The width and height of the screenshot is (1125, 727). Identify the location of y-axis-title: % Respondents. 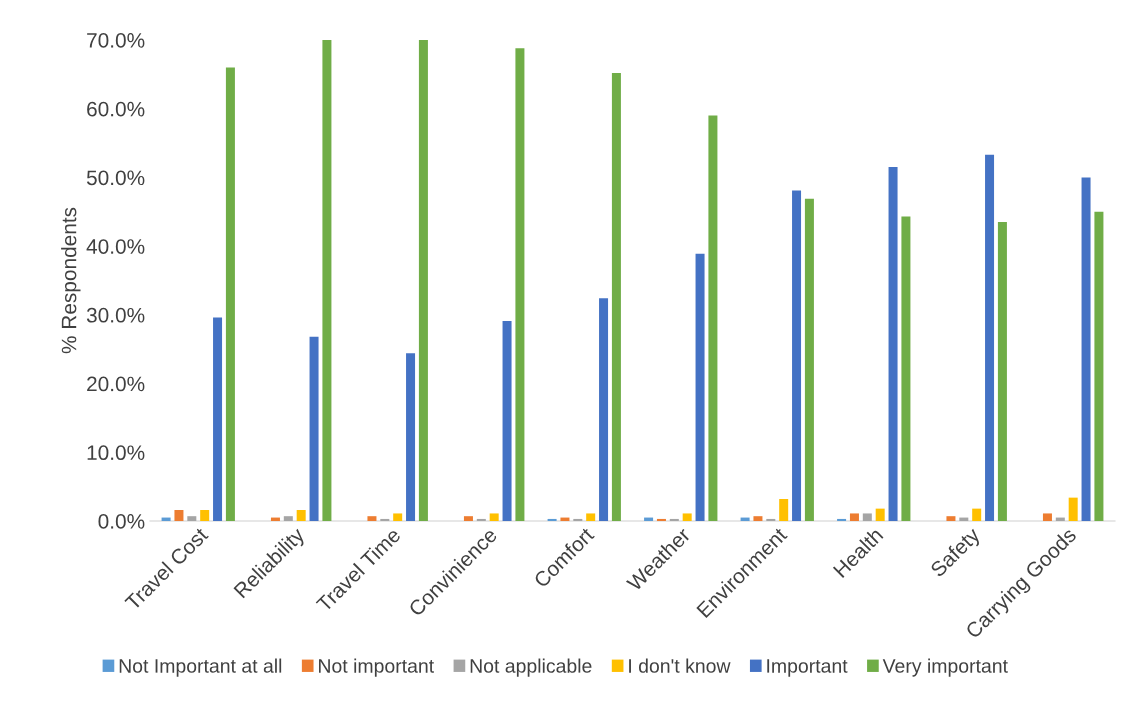
(71, 280).